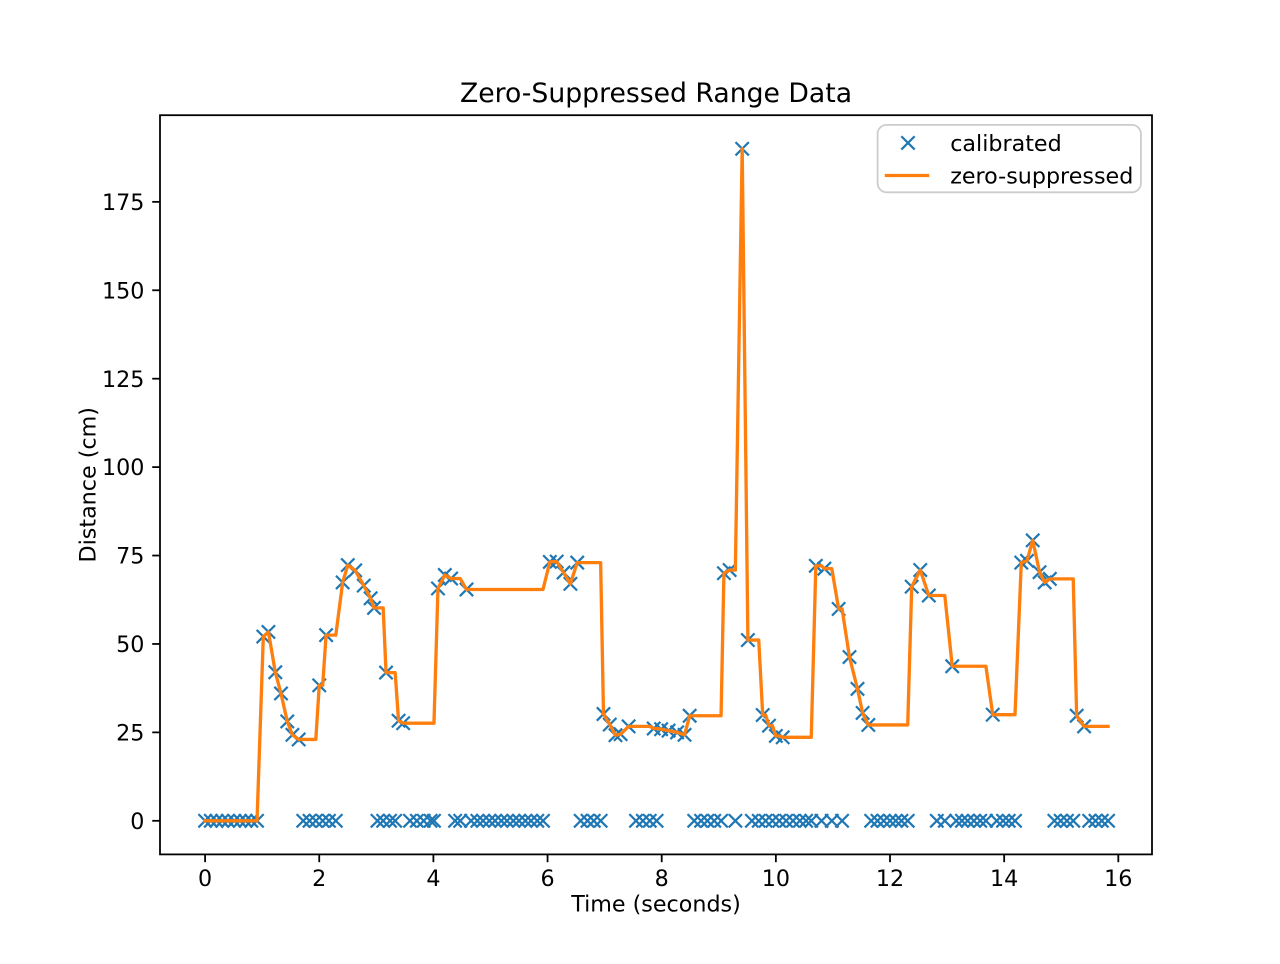 This screenshot has height=964, width=1280. What do you see at coordinates (89, 484) in the screenshot?
I see `y-axis-label: Distance (cm)` at bounding box center [89, 484].